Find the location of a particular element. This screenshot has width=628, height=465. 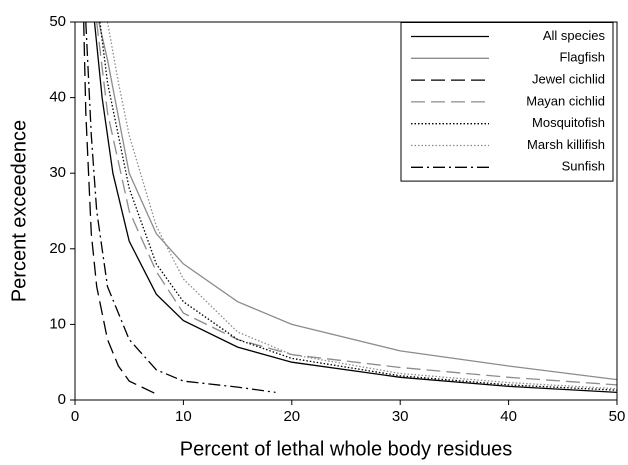

x-tick-label: 40 is located at coordinates (508, 416).